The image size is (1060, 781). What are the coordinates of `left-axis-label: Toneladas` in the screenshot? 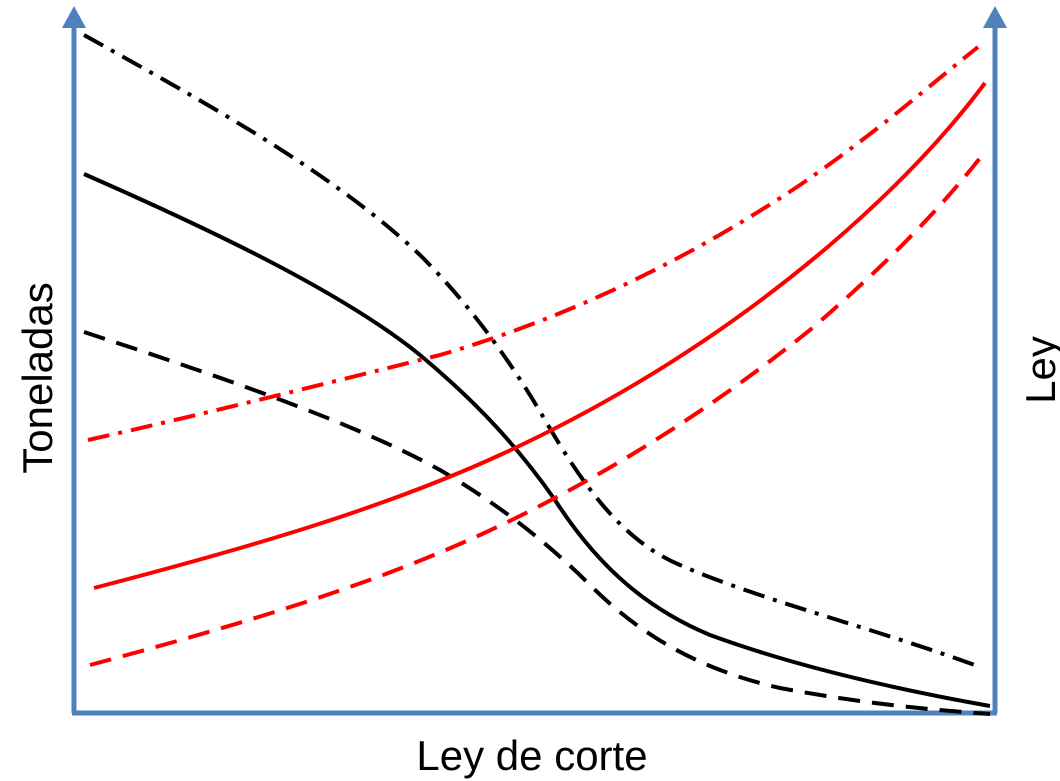 It's located at (37, 377).